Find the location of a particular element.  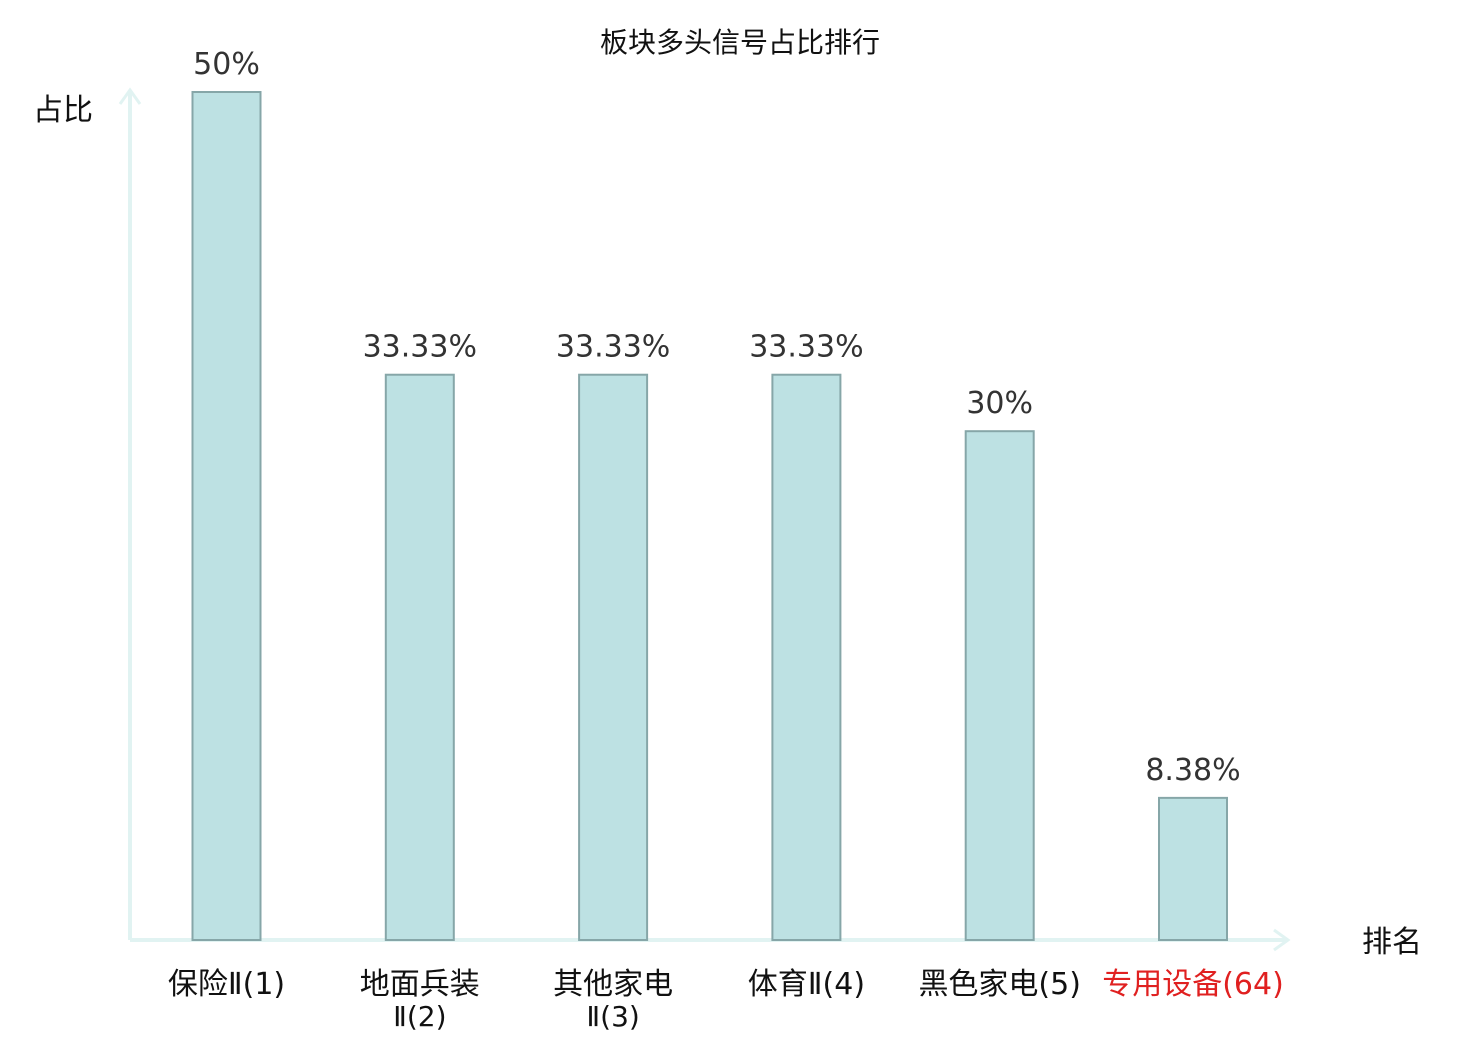

category-tick-label-continued: Ⅱ(3) is located at coordinates (612, 1016).